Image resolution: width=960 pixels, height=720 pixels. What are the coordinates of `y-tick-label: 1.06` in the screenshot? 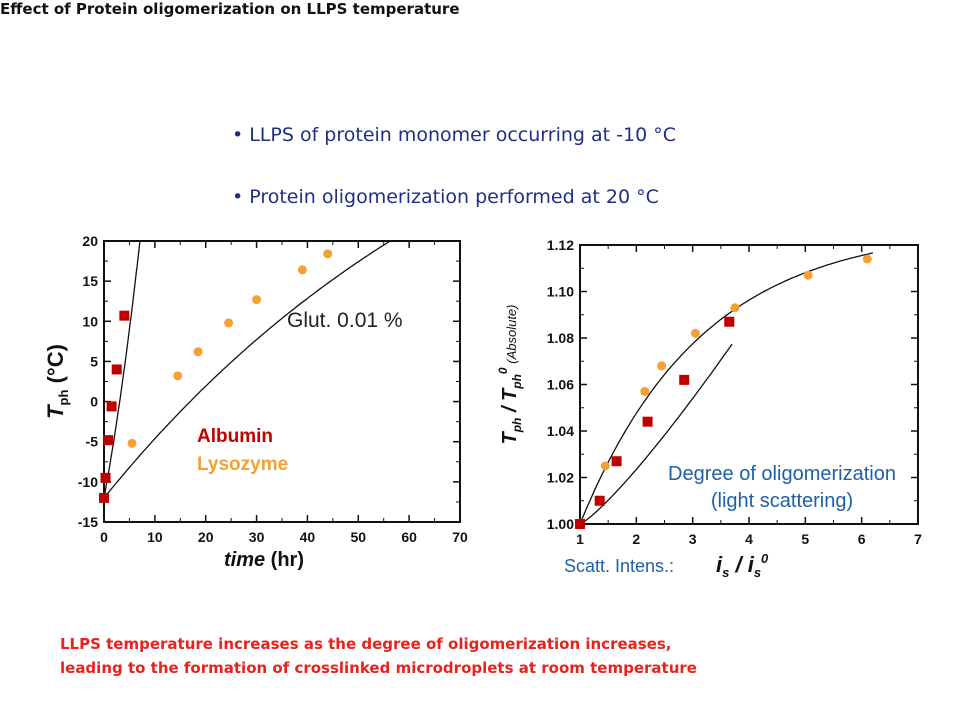 It's located at (560, 385).